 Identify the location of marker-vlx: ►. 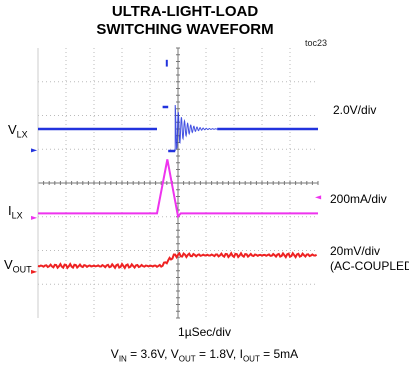
(34, 149).